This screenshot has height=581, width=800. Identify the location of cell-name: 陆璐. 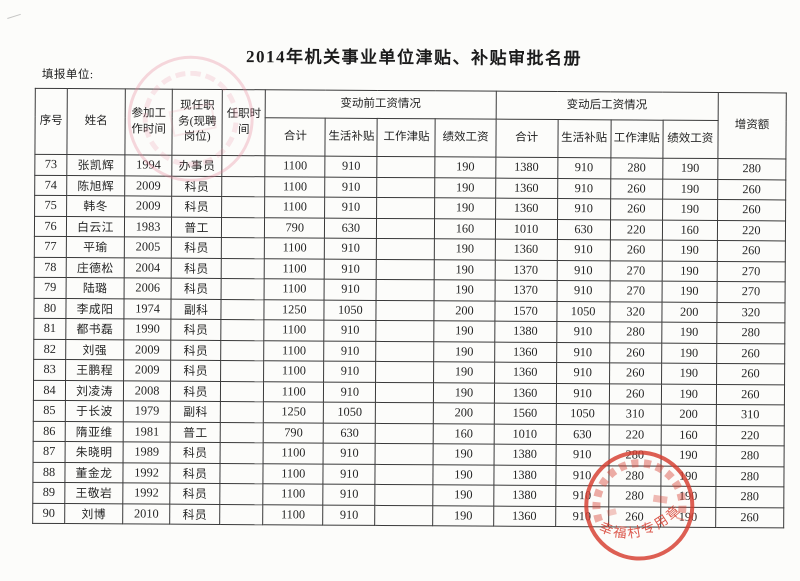
(95, 288).